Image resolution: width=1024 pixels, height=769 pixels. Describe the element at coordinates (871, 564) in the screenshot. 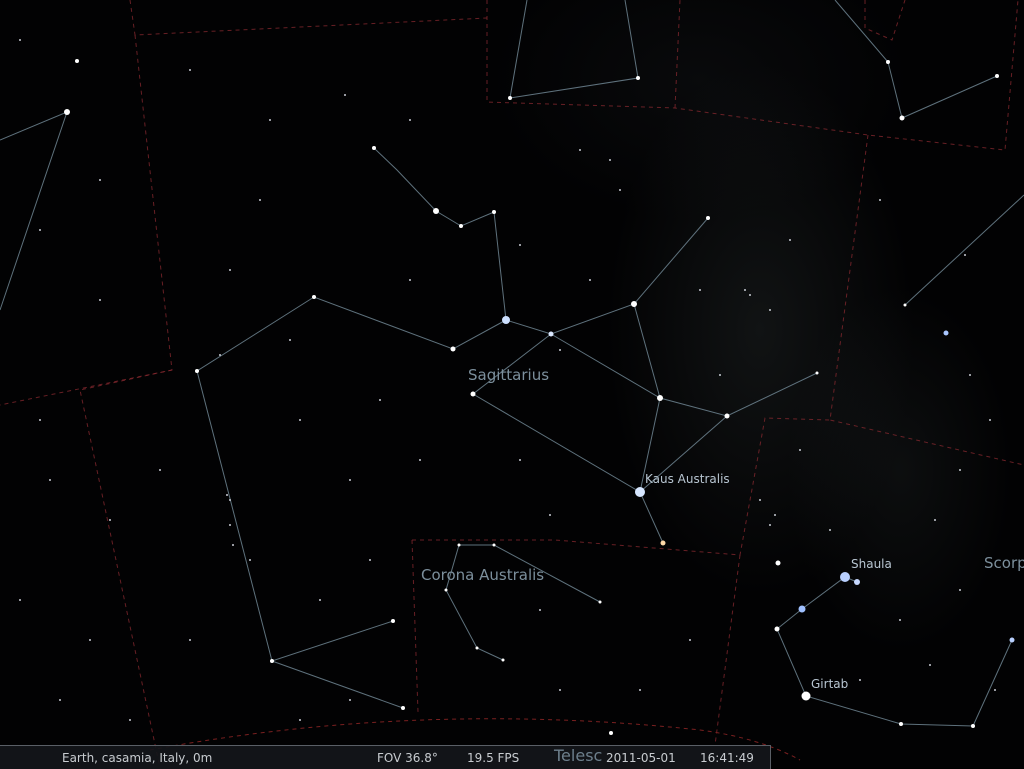

I see `star-label-shaula: Shaula` at that location.